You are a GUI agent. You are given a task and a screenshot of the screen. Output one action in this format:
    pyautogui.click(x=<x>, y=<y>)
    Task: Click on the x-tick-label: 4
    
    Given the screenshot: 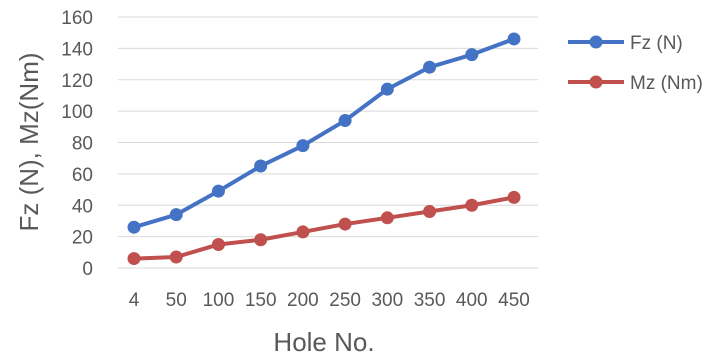 What is the action you would take?
    pyautogui.click(x=134, y=300)
    